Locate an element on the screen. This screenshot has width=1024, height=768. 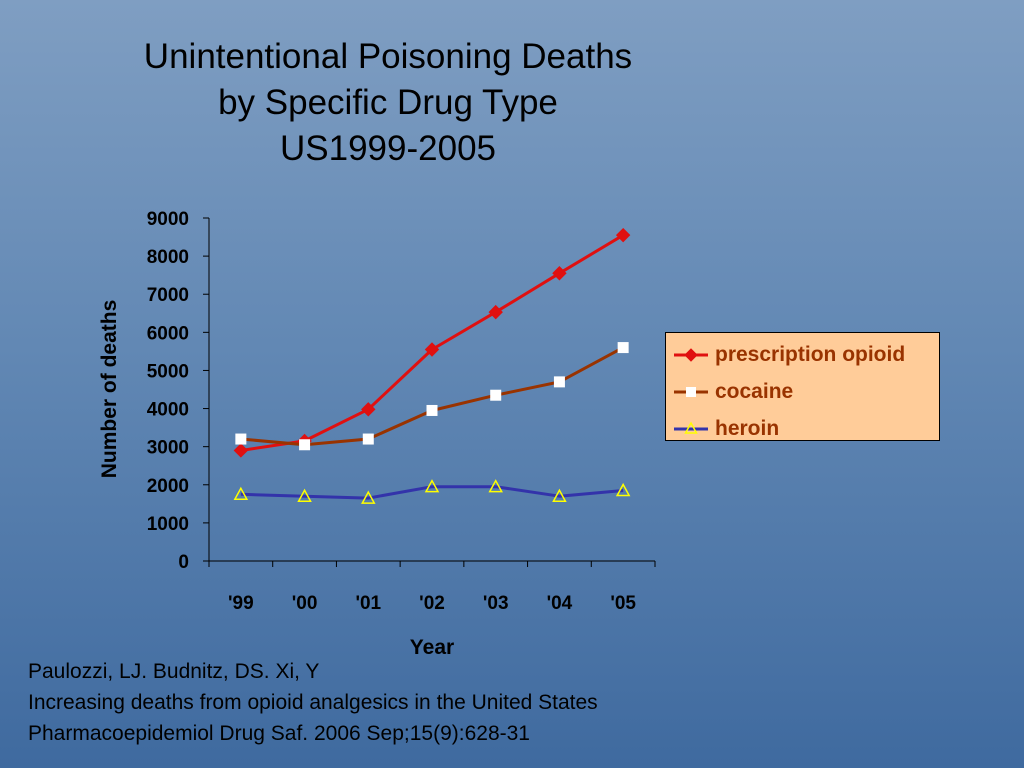
y-tick-label: 9000 is located at coordinates (168, 219).